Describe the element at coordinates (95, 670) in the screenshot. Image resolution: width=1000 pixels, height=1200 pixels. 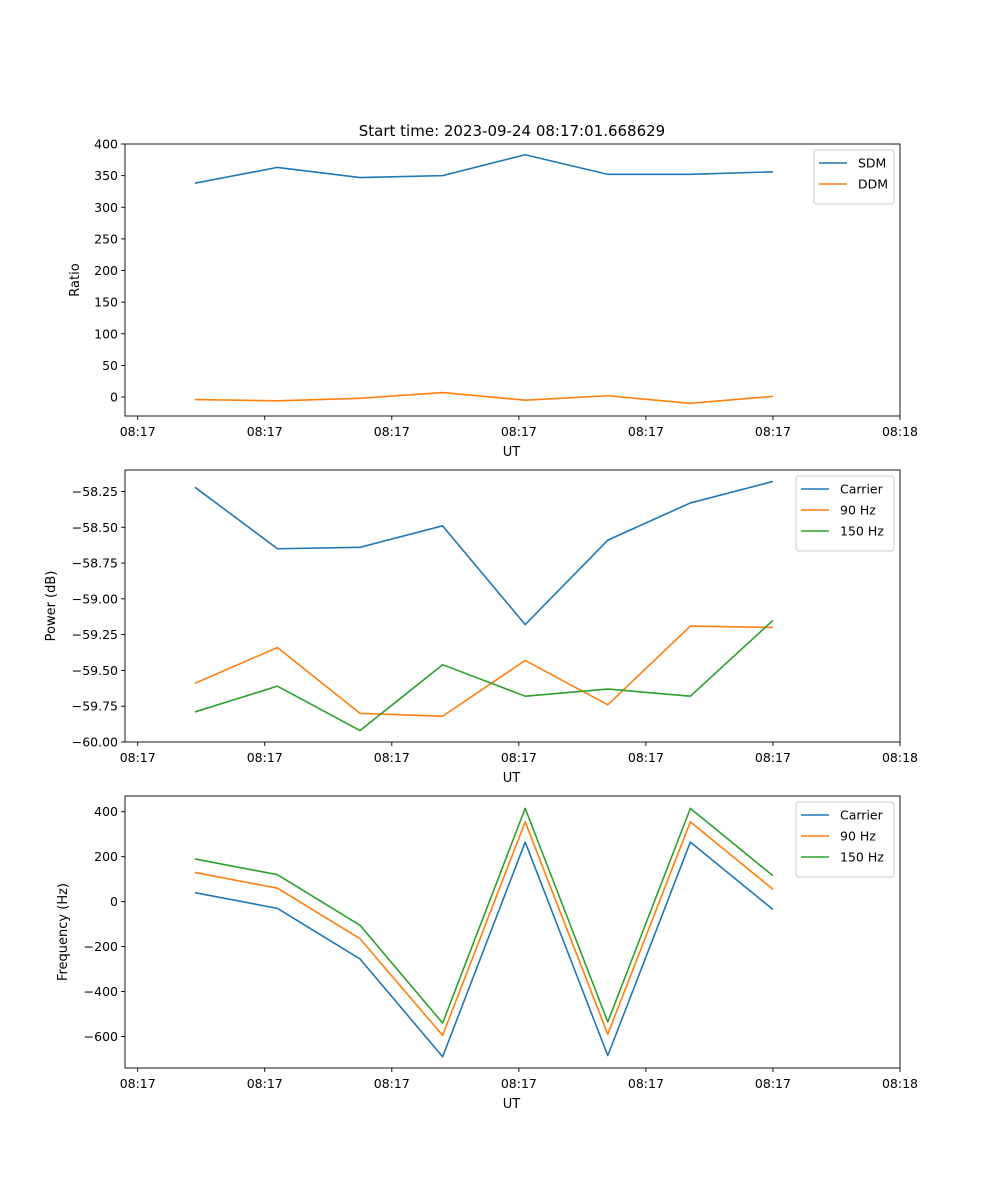
I see `y-tick-label: −59.50` at that location.